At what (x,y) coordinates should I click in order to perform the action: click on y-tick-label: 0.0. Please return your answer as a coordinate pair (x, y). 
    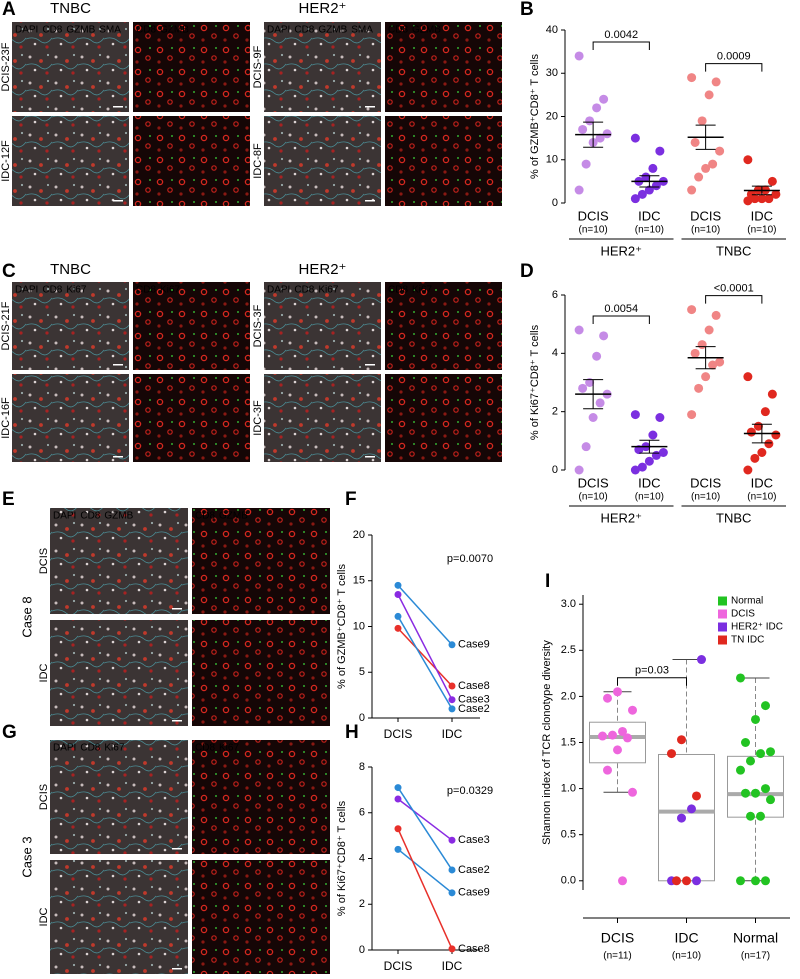
    Looking at the image, I should click on (568, 881).